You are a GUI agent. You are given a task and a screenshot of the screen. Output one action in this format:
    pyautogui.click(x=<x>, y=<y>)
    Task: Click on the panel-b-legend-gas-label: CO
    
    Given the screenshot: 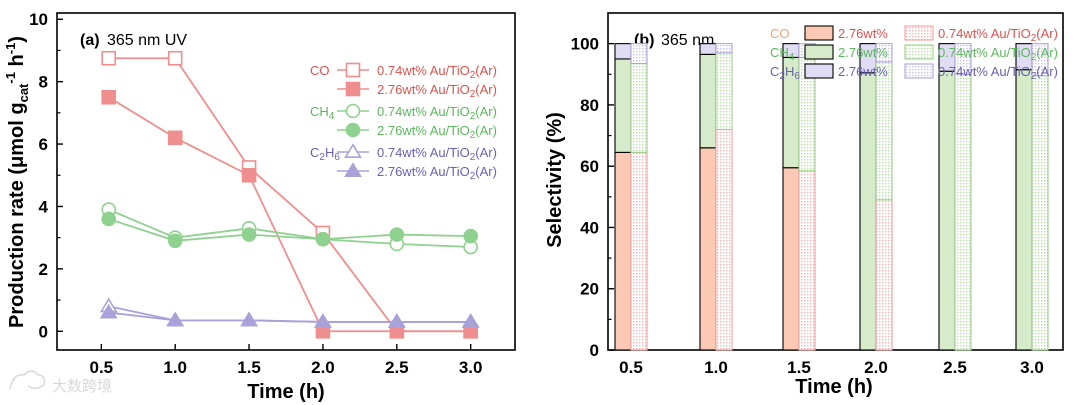 What is the action you would take?
    pyautogui.click(x=780, y=33)
    